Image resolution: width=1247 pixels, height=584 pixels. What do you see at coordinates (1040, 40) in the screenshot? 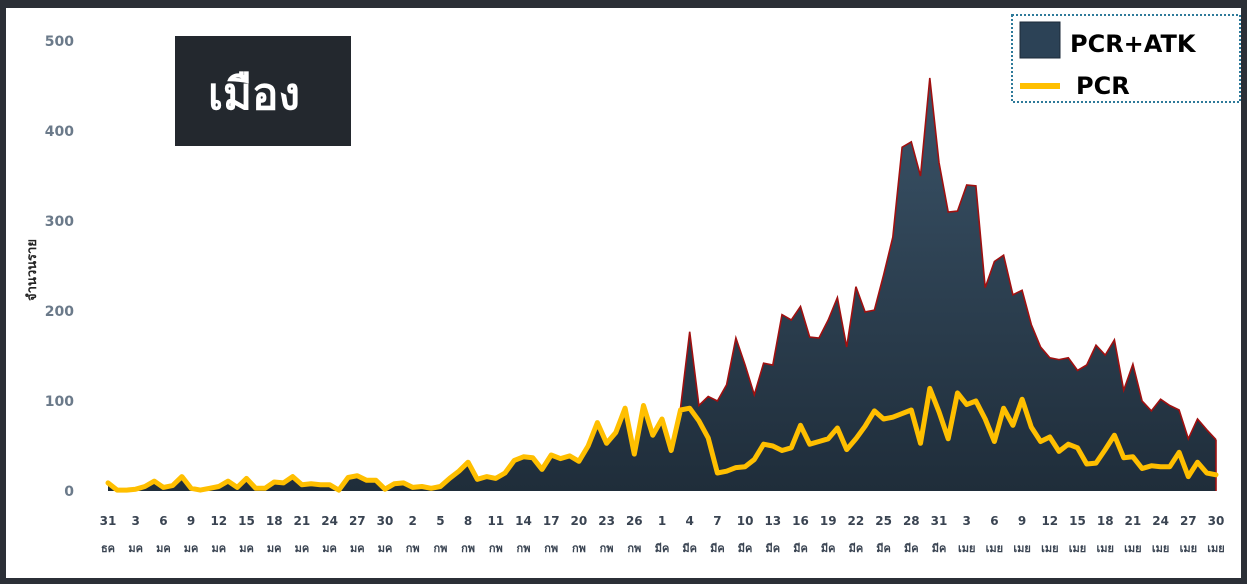
I see `legend-swatch-pcr-atk` at bounding box center [1040, 40].